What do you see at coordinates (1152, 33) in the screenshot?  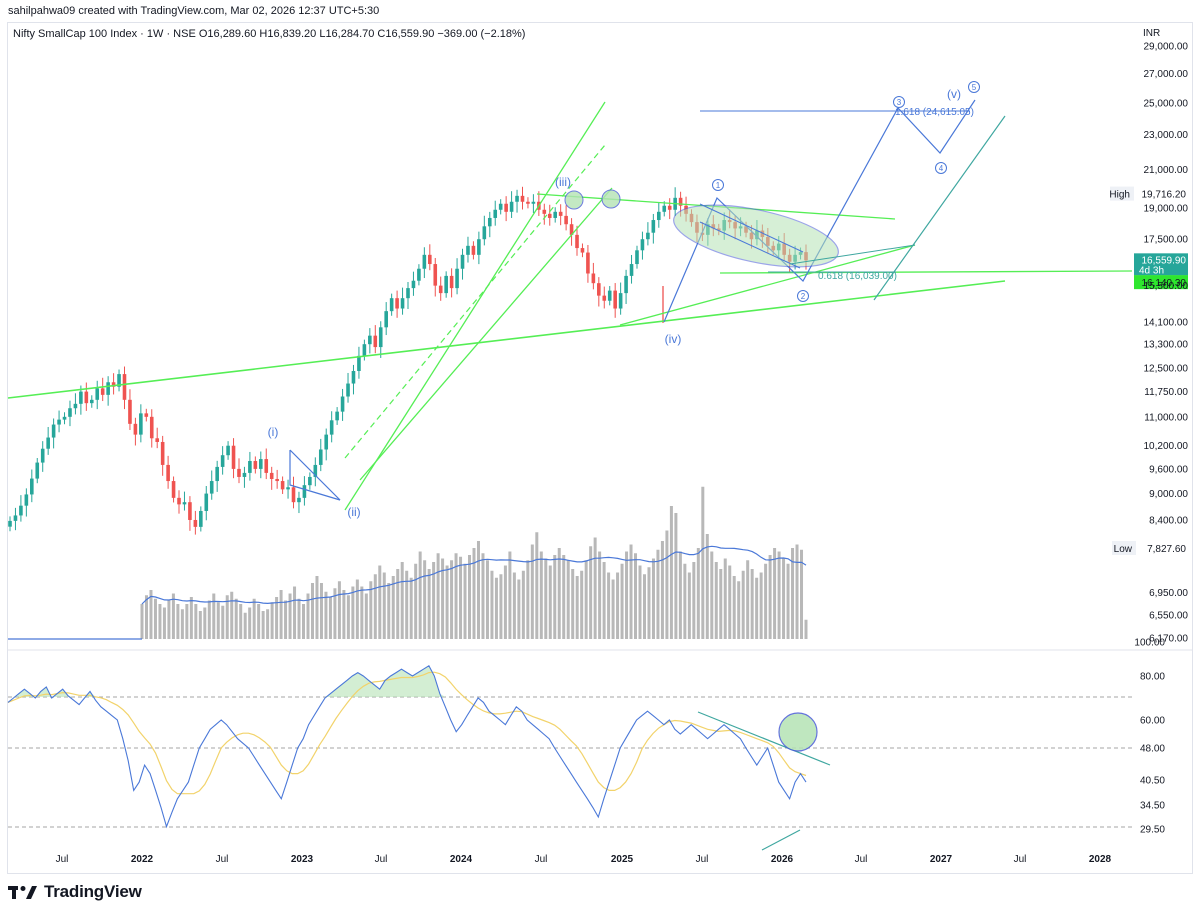 I see `currency-label: INR` at bounding box center [1152, 33].